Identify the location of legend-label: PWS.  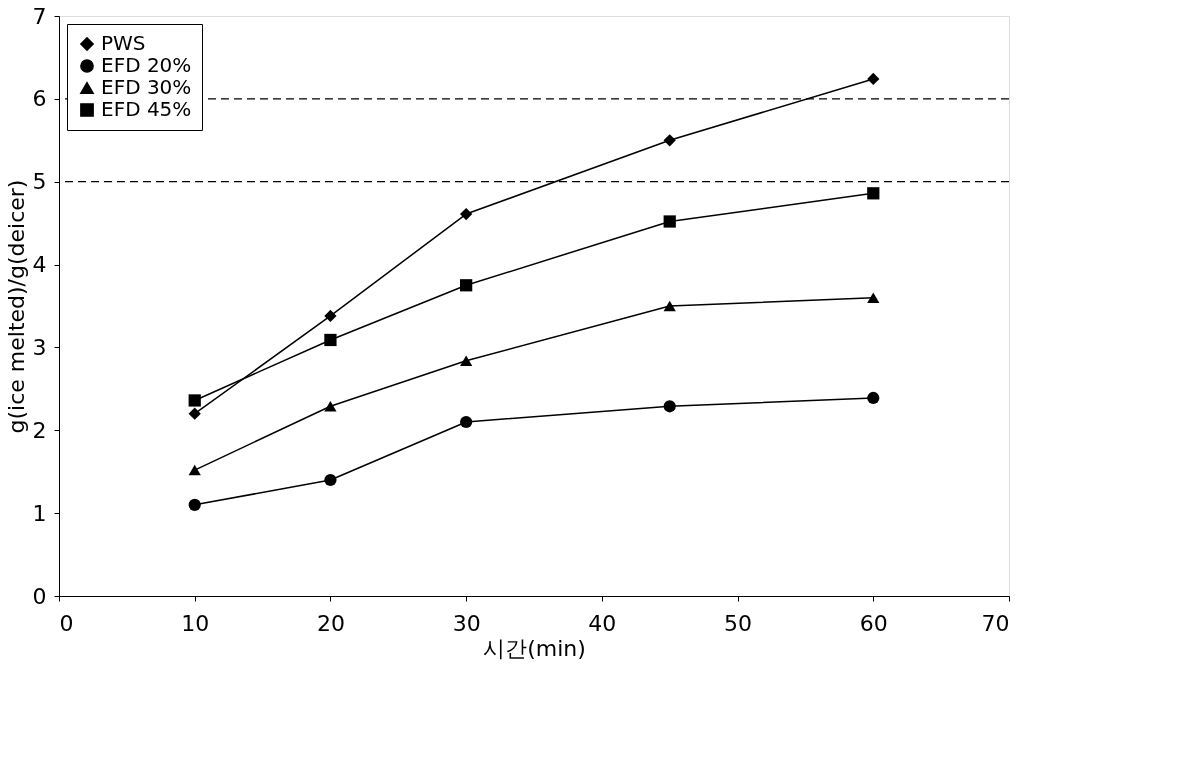
(123, 43).